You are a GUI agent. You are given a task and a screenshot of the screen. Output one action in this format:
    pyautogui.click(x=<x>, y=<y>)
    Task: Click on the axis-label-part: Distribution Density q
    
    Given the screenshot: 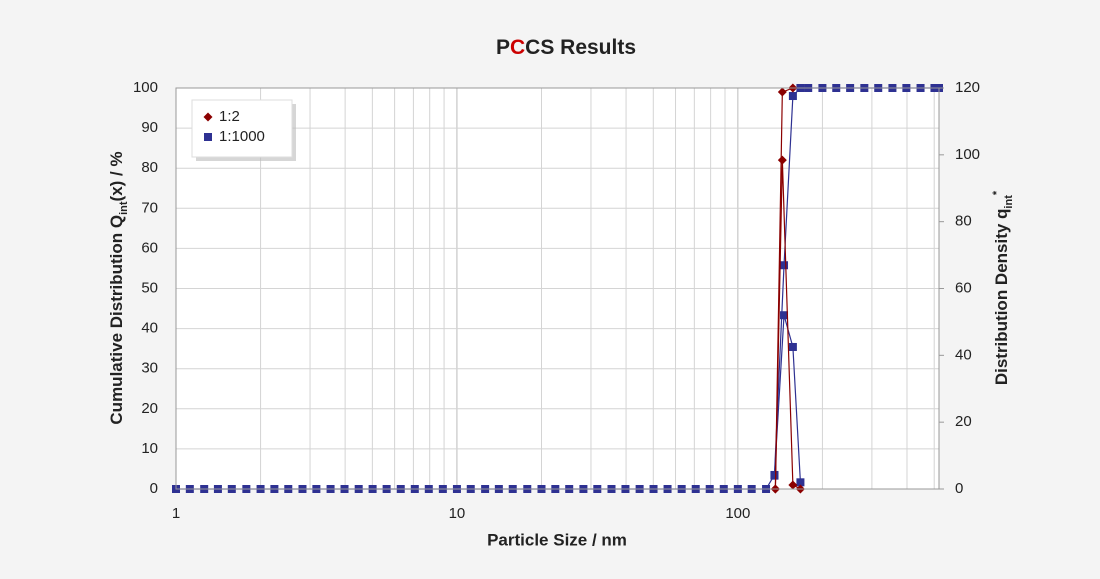 What is the action you would take?
    pyautogui.click(x=1001, y=297)
    